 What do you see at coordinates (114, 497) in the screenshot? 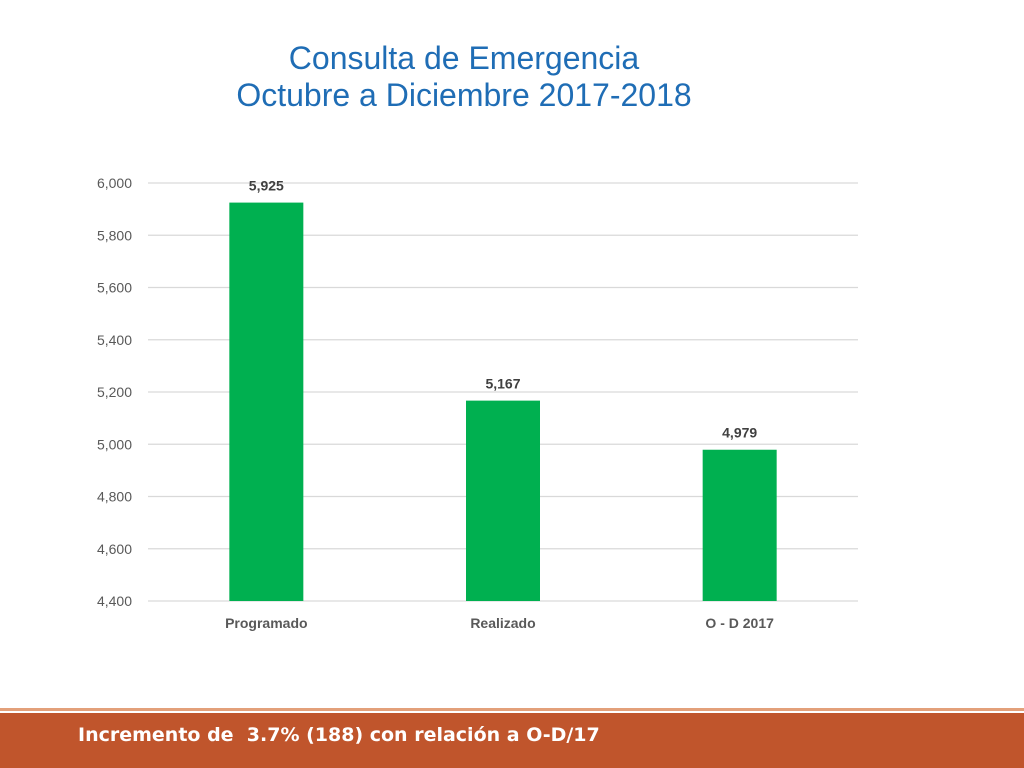
I see `y-tick-label: 4,800` at bounding box center [114, 497].